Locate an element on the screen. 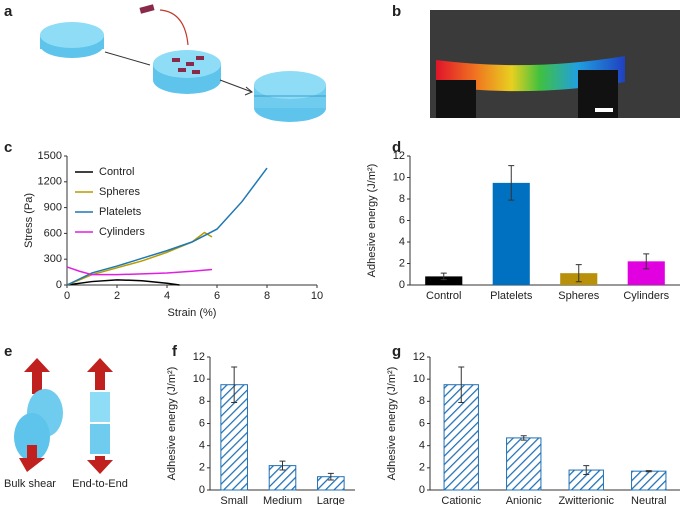 The height and width of the screenshot is (505, 685). x-axis-label: Strain (%) is located at coordinates (192, 313).